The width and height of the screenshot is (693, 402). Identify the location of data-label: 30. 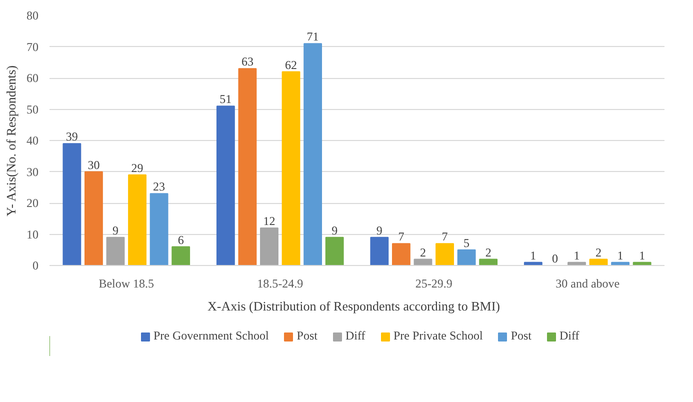
(94, 165).